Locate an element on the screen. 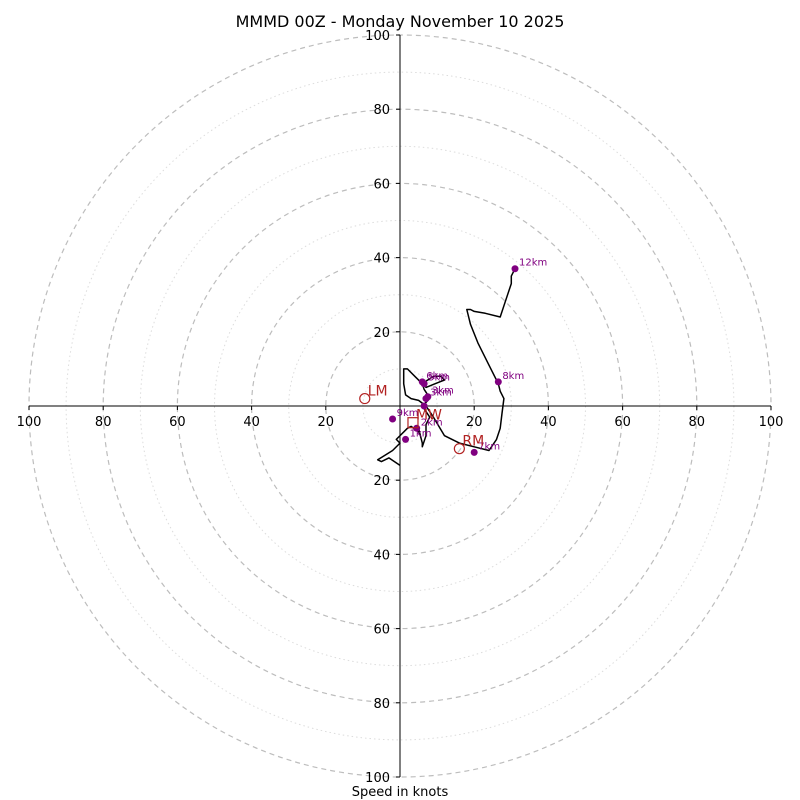 Image resolution: width=800 pixels, height=800 pixels. height-label: 12km is located at coordinates (533, 263).